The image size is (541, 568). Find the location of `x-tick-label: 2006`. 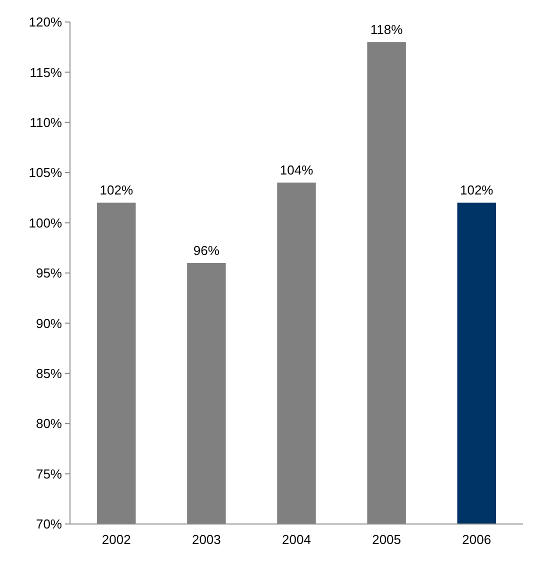

x-tick-label: 2006 is located at coordinates (477, 539).